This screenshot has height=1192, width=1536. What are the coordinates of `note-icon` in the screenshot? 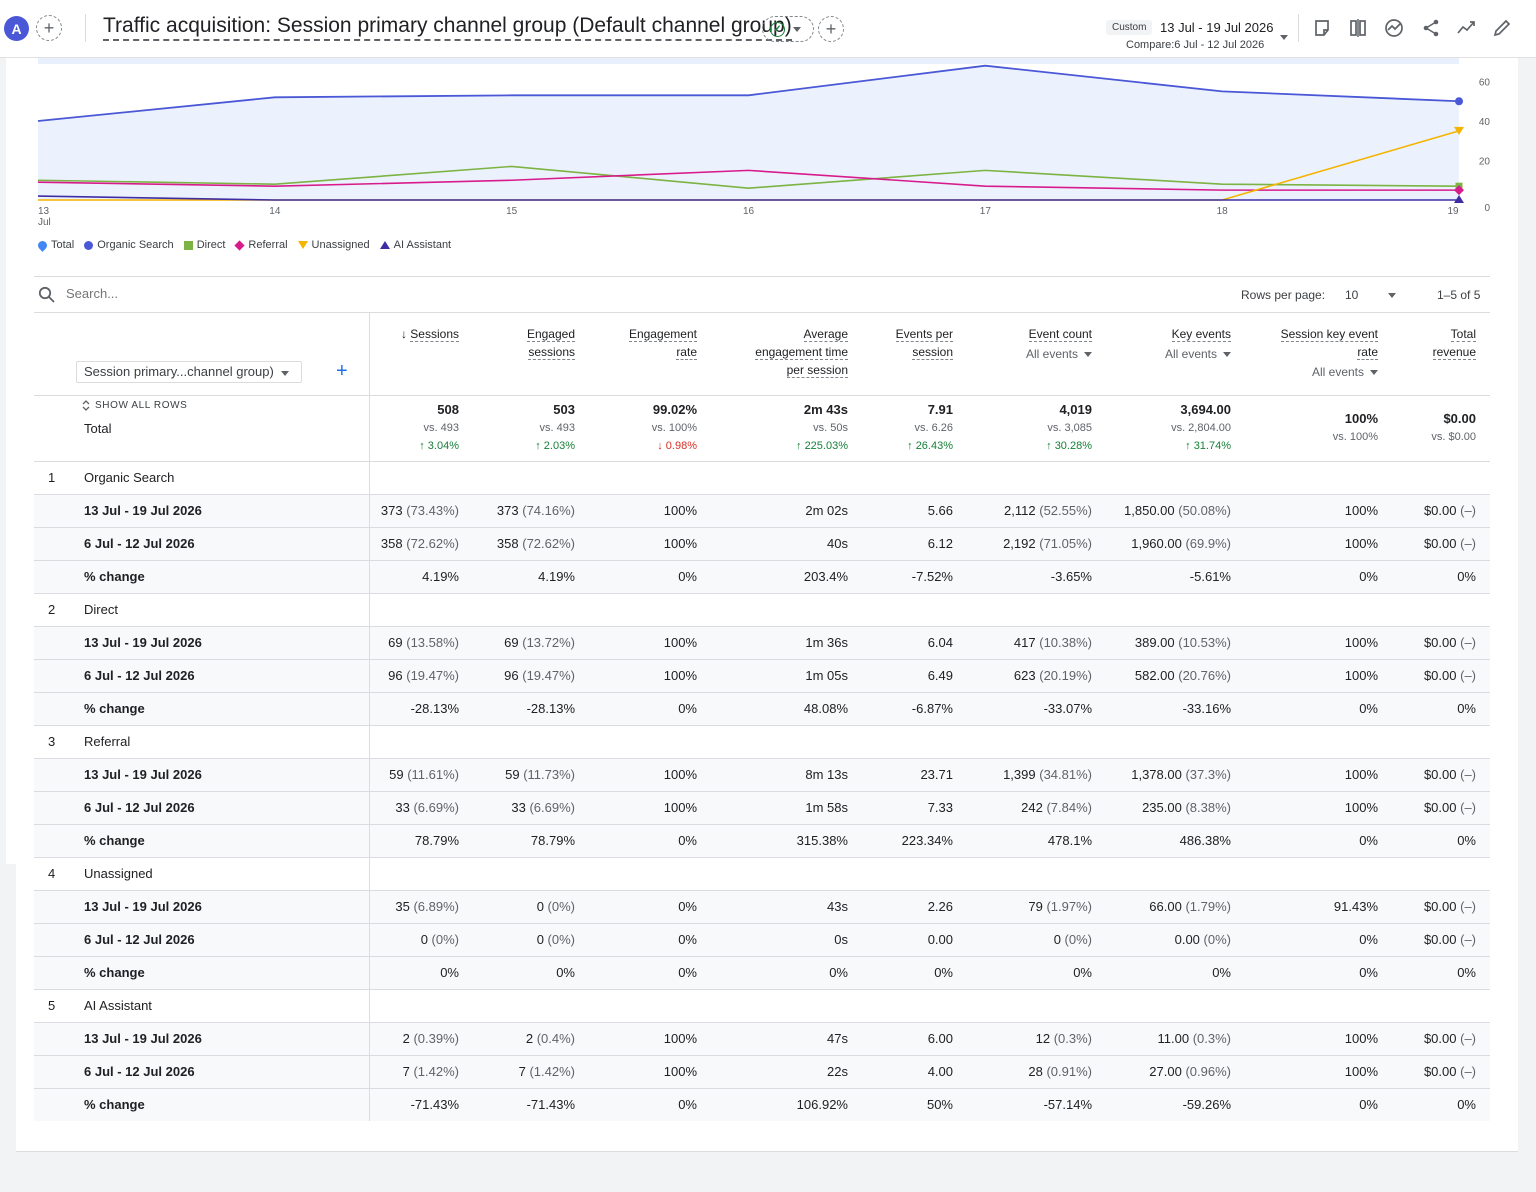 It's located at (1322, 28).